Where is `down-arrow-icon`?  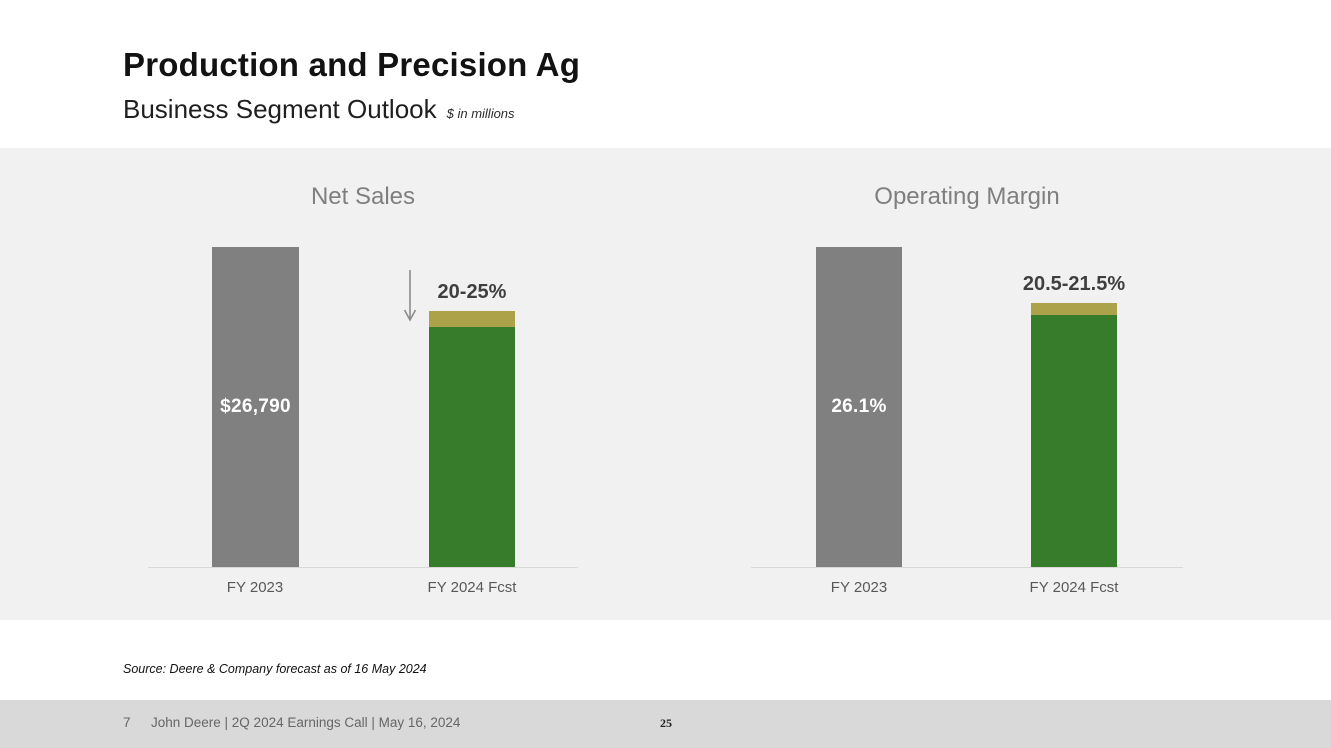
down-arrow-icon is located at coordinates (410, 296).